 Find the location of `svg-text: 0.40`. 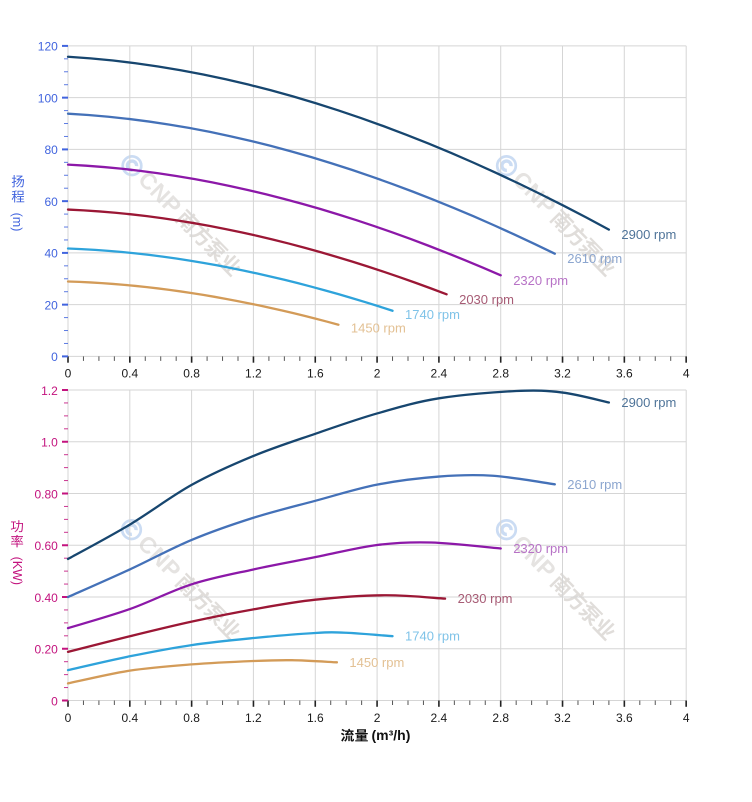

svg-text: 0.40 is located at coordinates (46, 598).